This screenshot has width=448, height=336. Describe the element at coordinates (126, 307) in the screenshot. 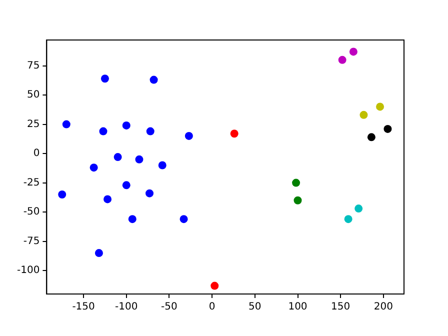

I see `x-tick-label: -100` at that location.